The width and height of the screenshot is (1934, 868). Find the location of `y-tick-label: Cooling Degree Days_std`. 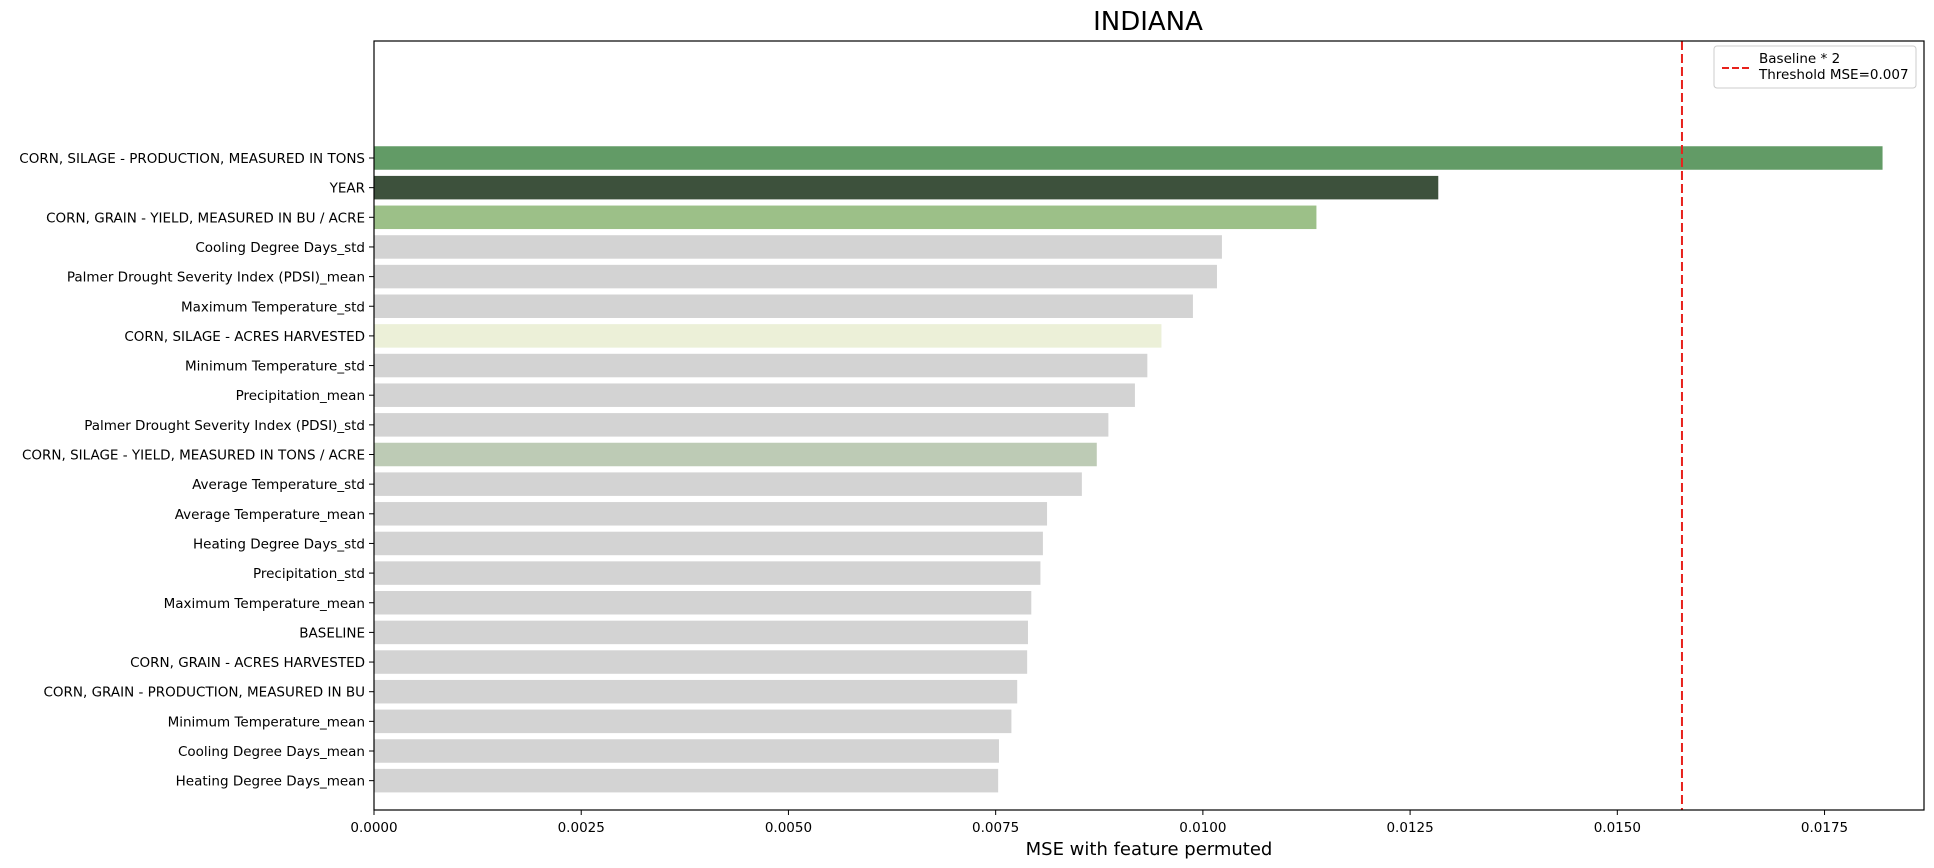

y-tick-label: Cooling Degree Days_std is located at coordinates (280, 248).